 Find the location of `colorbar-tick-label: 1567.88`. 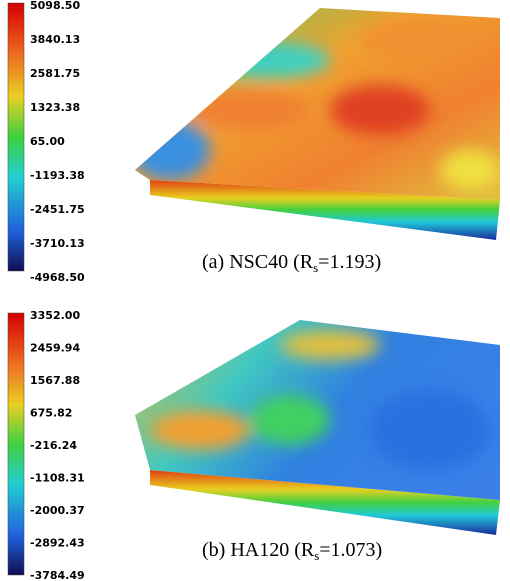

colorbar-tick-label: 1567.88 is located at coordinates (55, 380).